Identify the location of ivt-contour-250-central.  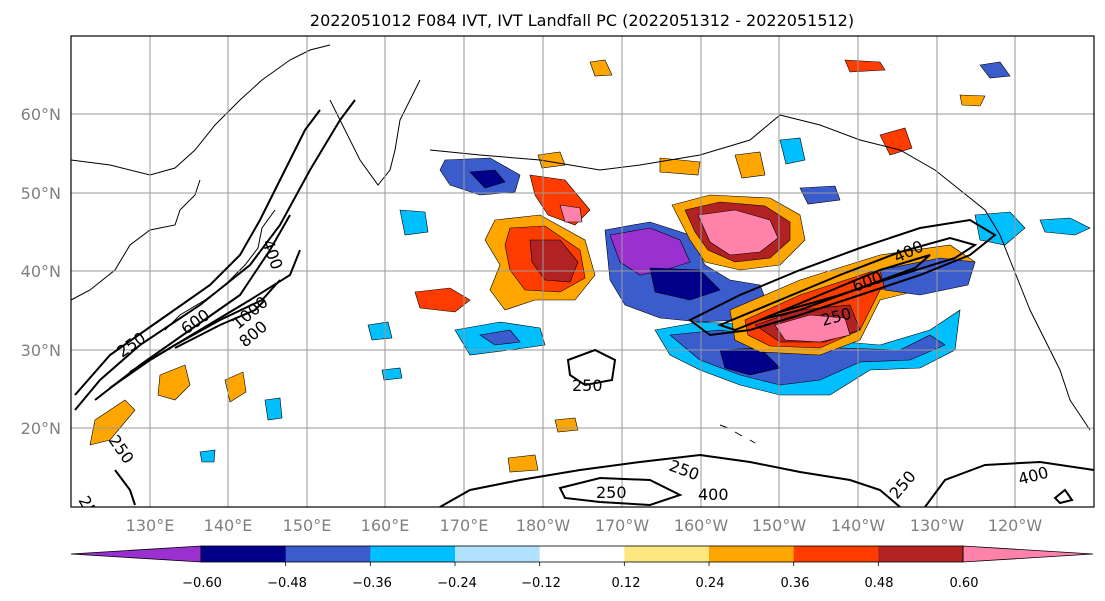
(591, 367).